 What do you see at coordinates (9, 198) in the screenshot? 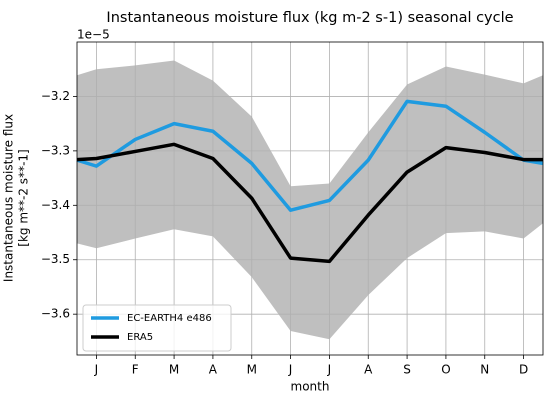
I see `y-axis-label: Instantaneous moisture flux` at bounding box center [9, 198].